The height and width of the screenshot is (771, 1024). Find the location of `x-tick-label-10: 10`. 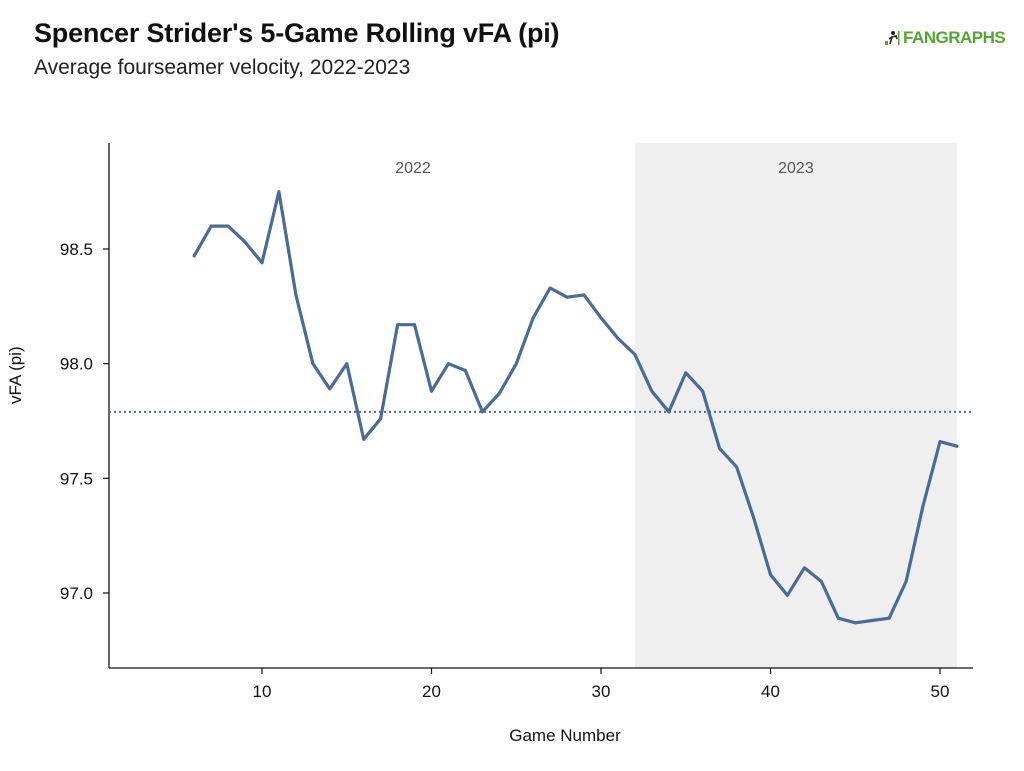

x-tick-label-10: 10 is located at coordinates (262, 691).